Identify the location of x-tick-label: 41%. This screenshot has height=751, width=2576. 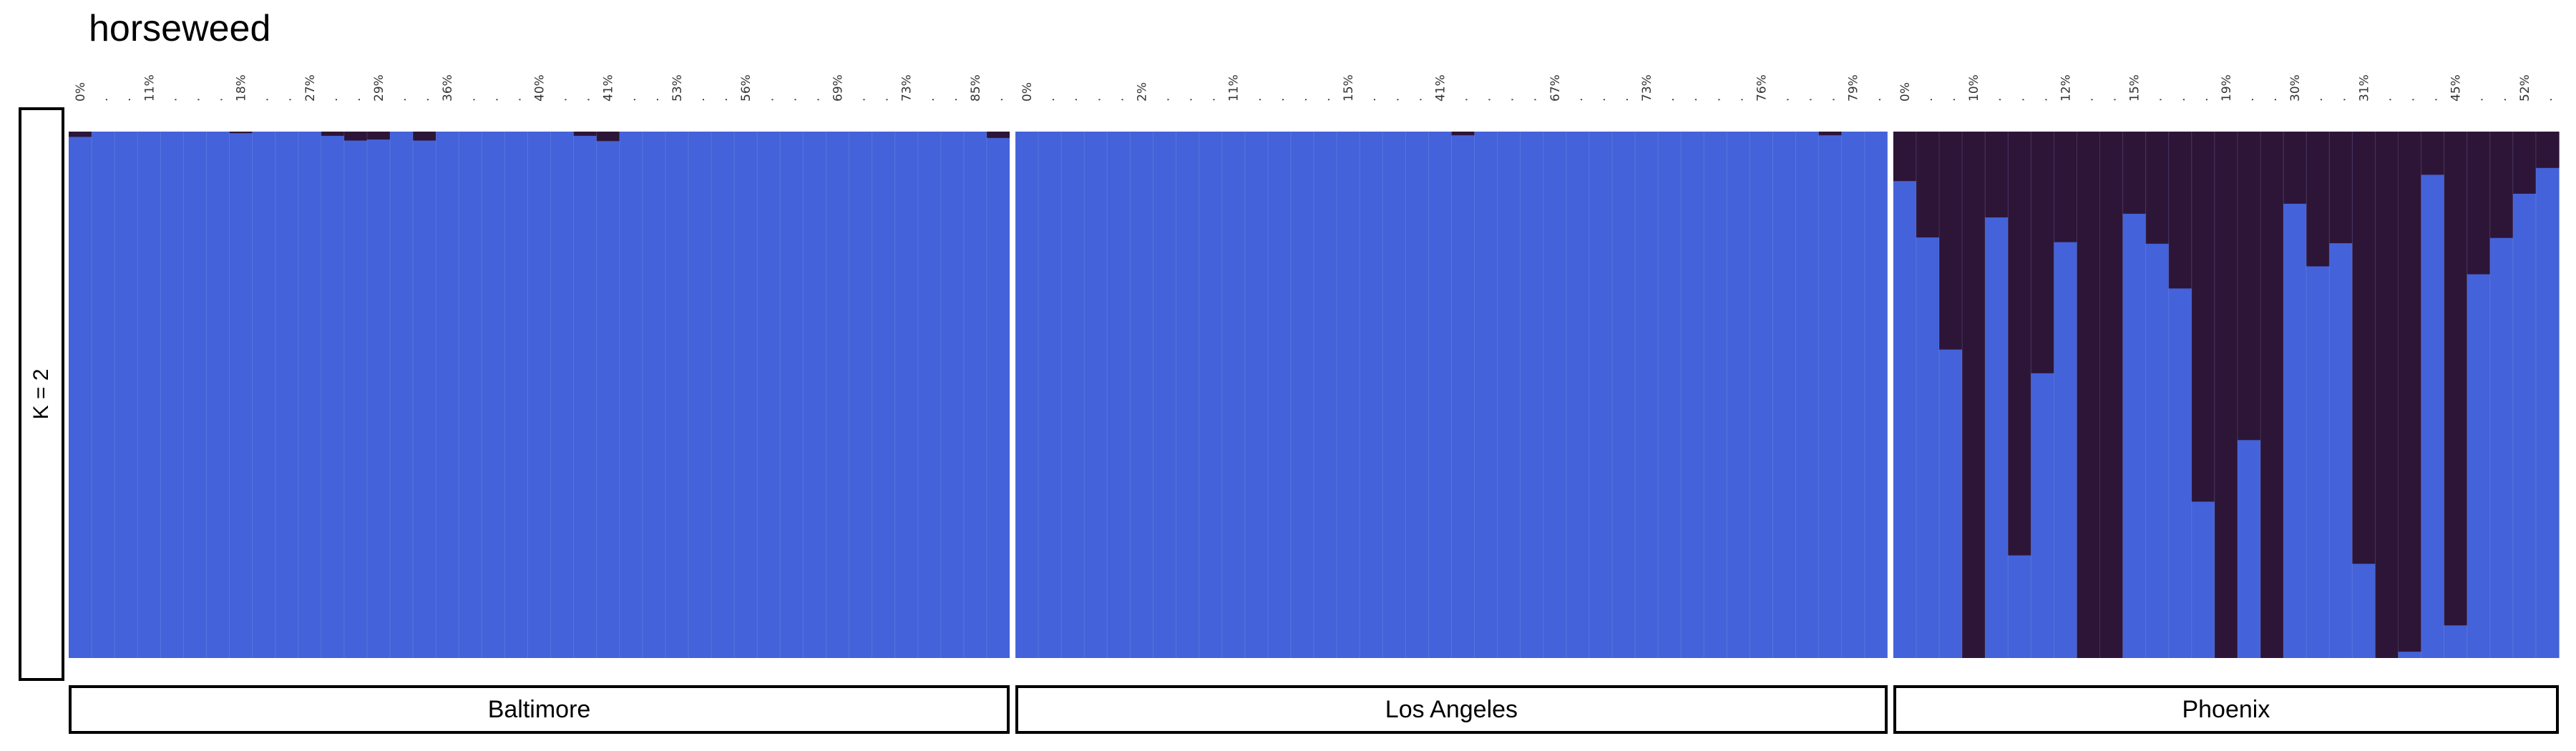
(609, 88).